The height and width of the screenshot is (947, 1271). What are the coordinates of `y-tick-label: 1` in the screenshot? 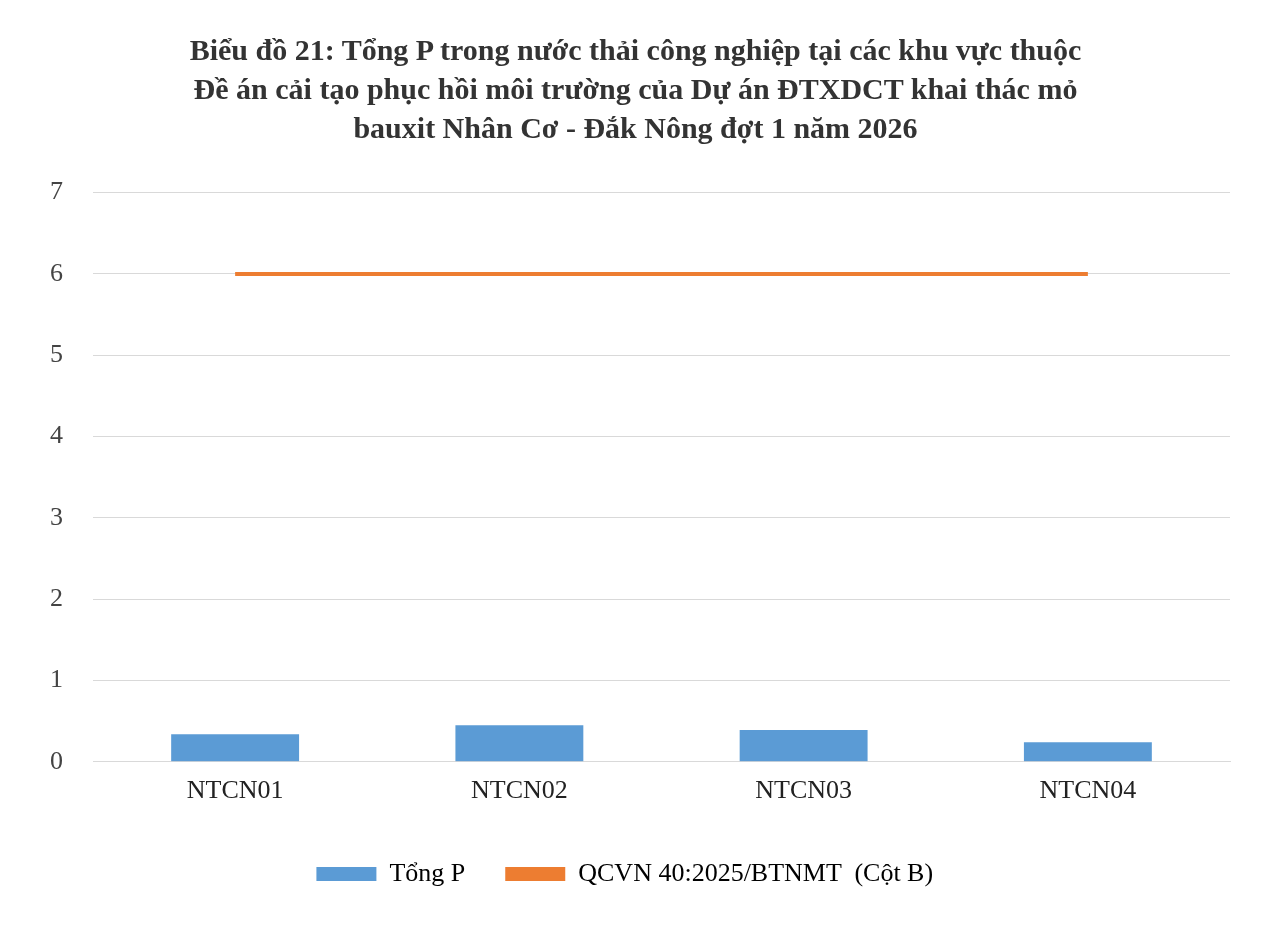 It's located at (56, 679).